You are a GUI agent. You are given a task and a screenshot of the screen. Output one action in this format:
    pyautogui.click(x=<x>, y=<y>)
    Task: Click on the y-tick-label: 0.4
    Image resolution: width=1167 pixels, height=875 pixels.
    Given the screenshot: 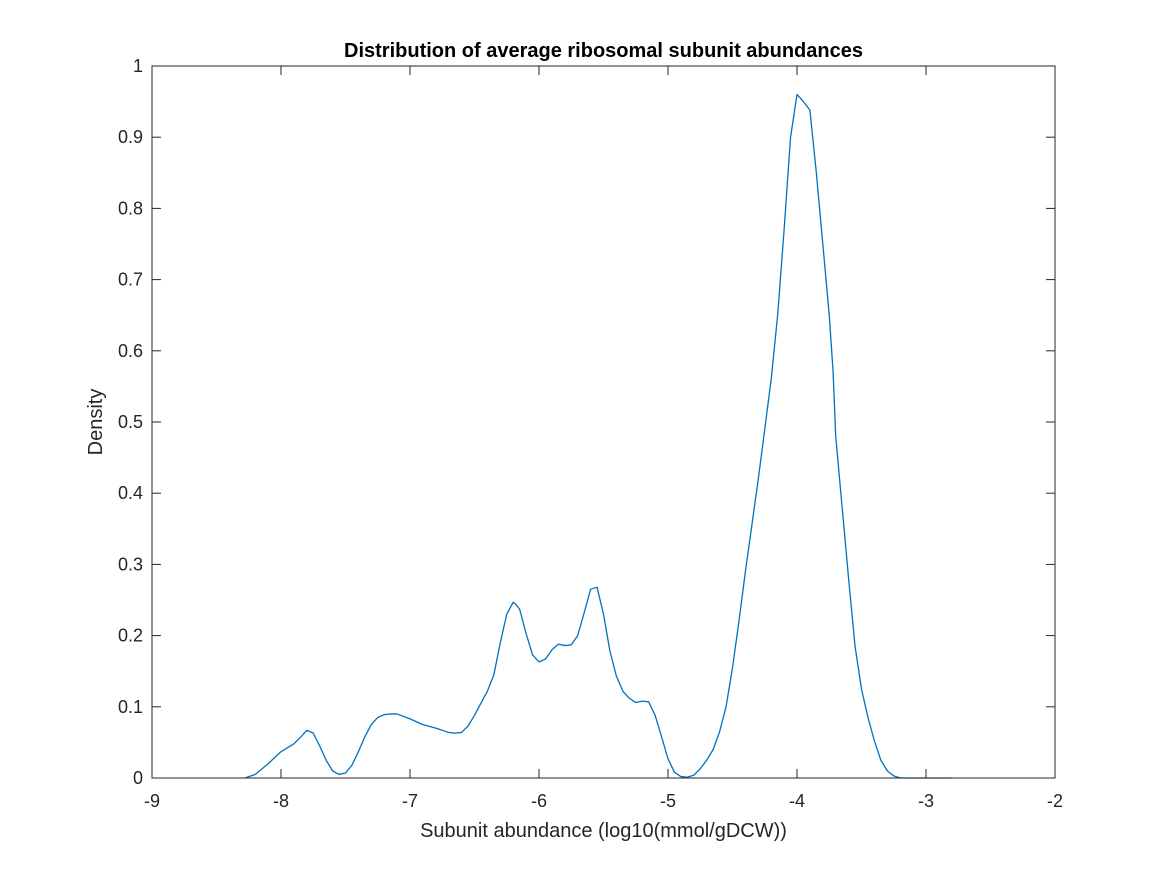 What is the action you would take?
    pyautogui.click(x=130, y=493)
    